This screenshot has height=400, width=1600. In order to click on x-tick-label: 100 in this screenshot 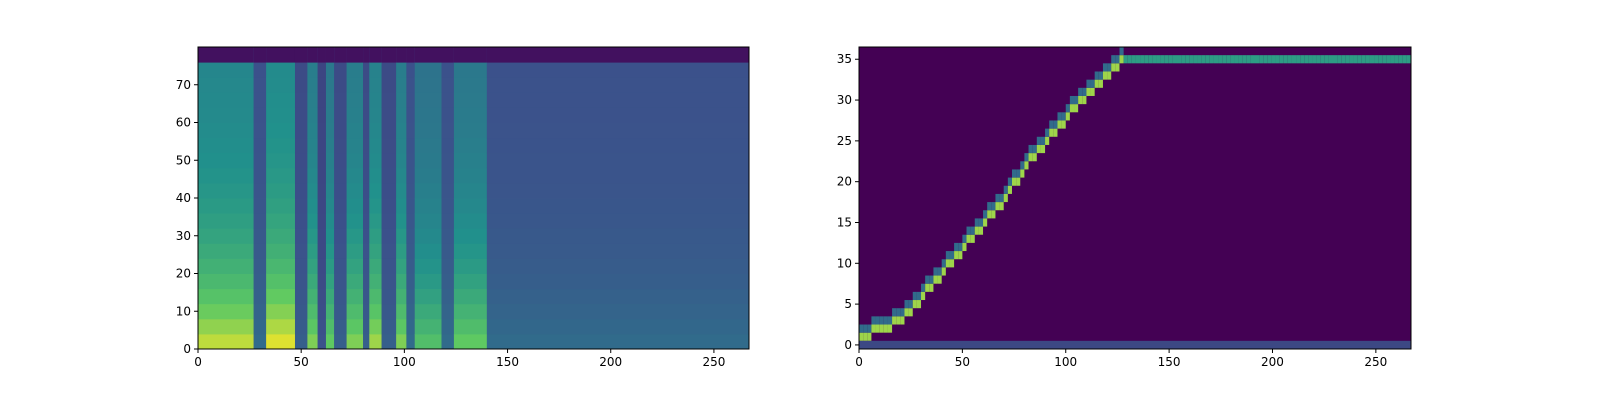, I will do `click(404, 362)`.